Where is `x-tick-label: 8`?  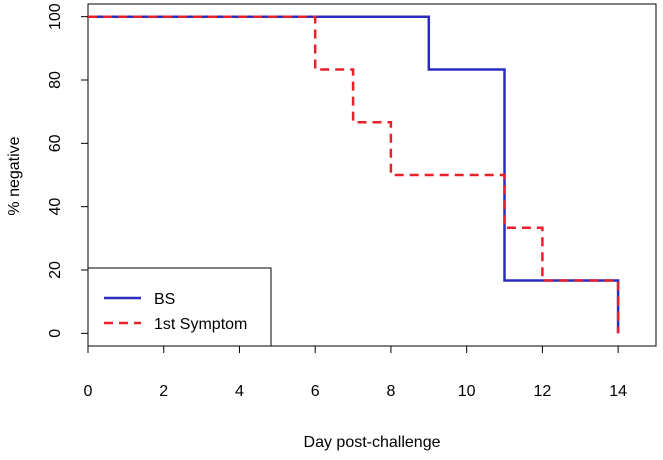
x-tick-label: 8 is located at coordinates (390, 391).